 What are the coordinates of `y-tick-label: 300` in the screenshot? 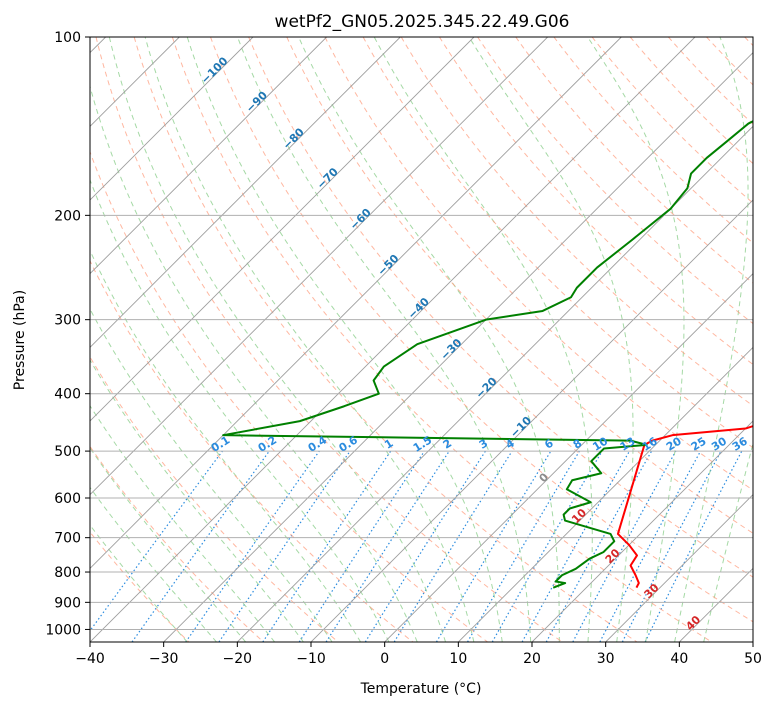 It's located at (67, 321).